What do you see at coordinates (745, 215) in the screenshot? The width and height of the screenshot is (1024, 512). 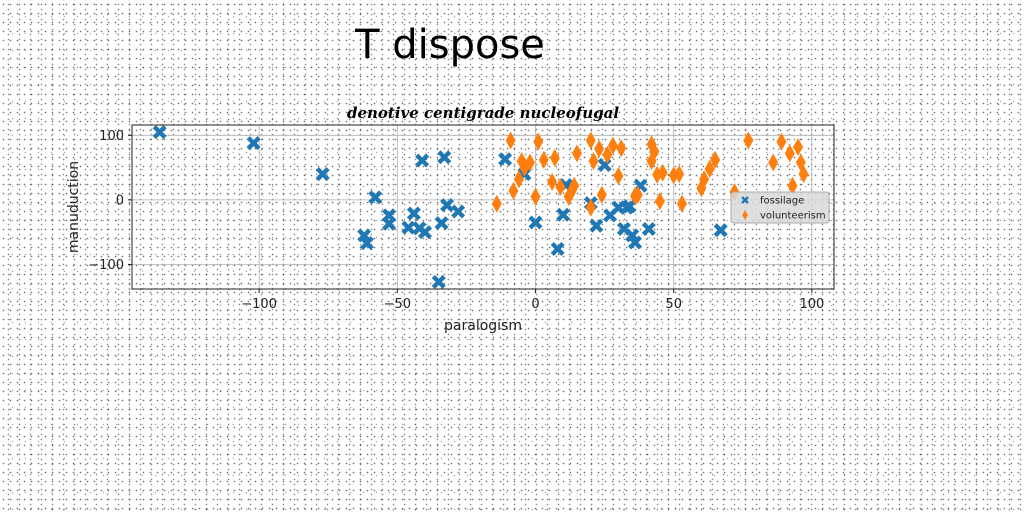 I see `volunteerism-legend-marker` at bounding box center [745, 215].